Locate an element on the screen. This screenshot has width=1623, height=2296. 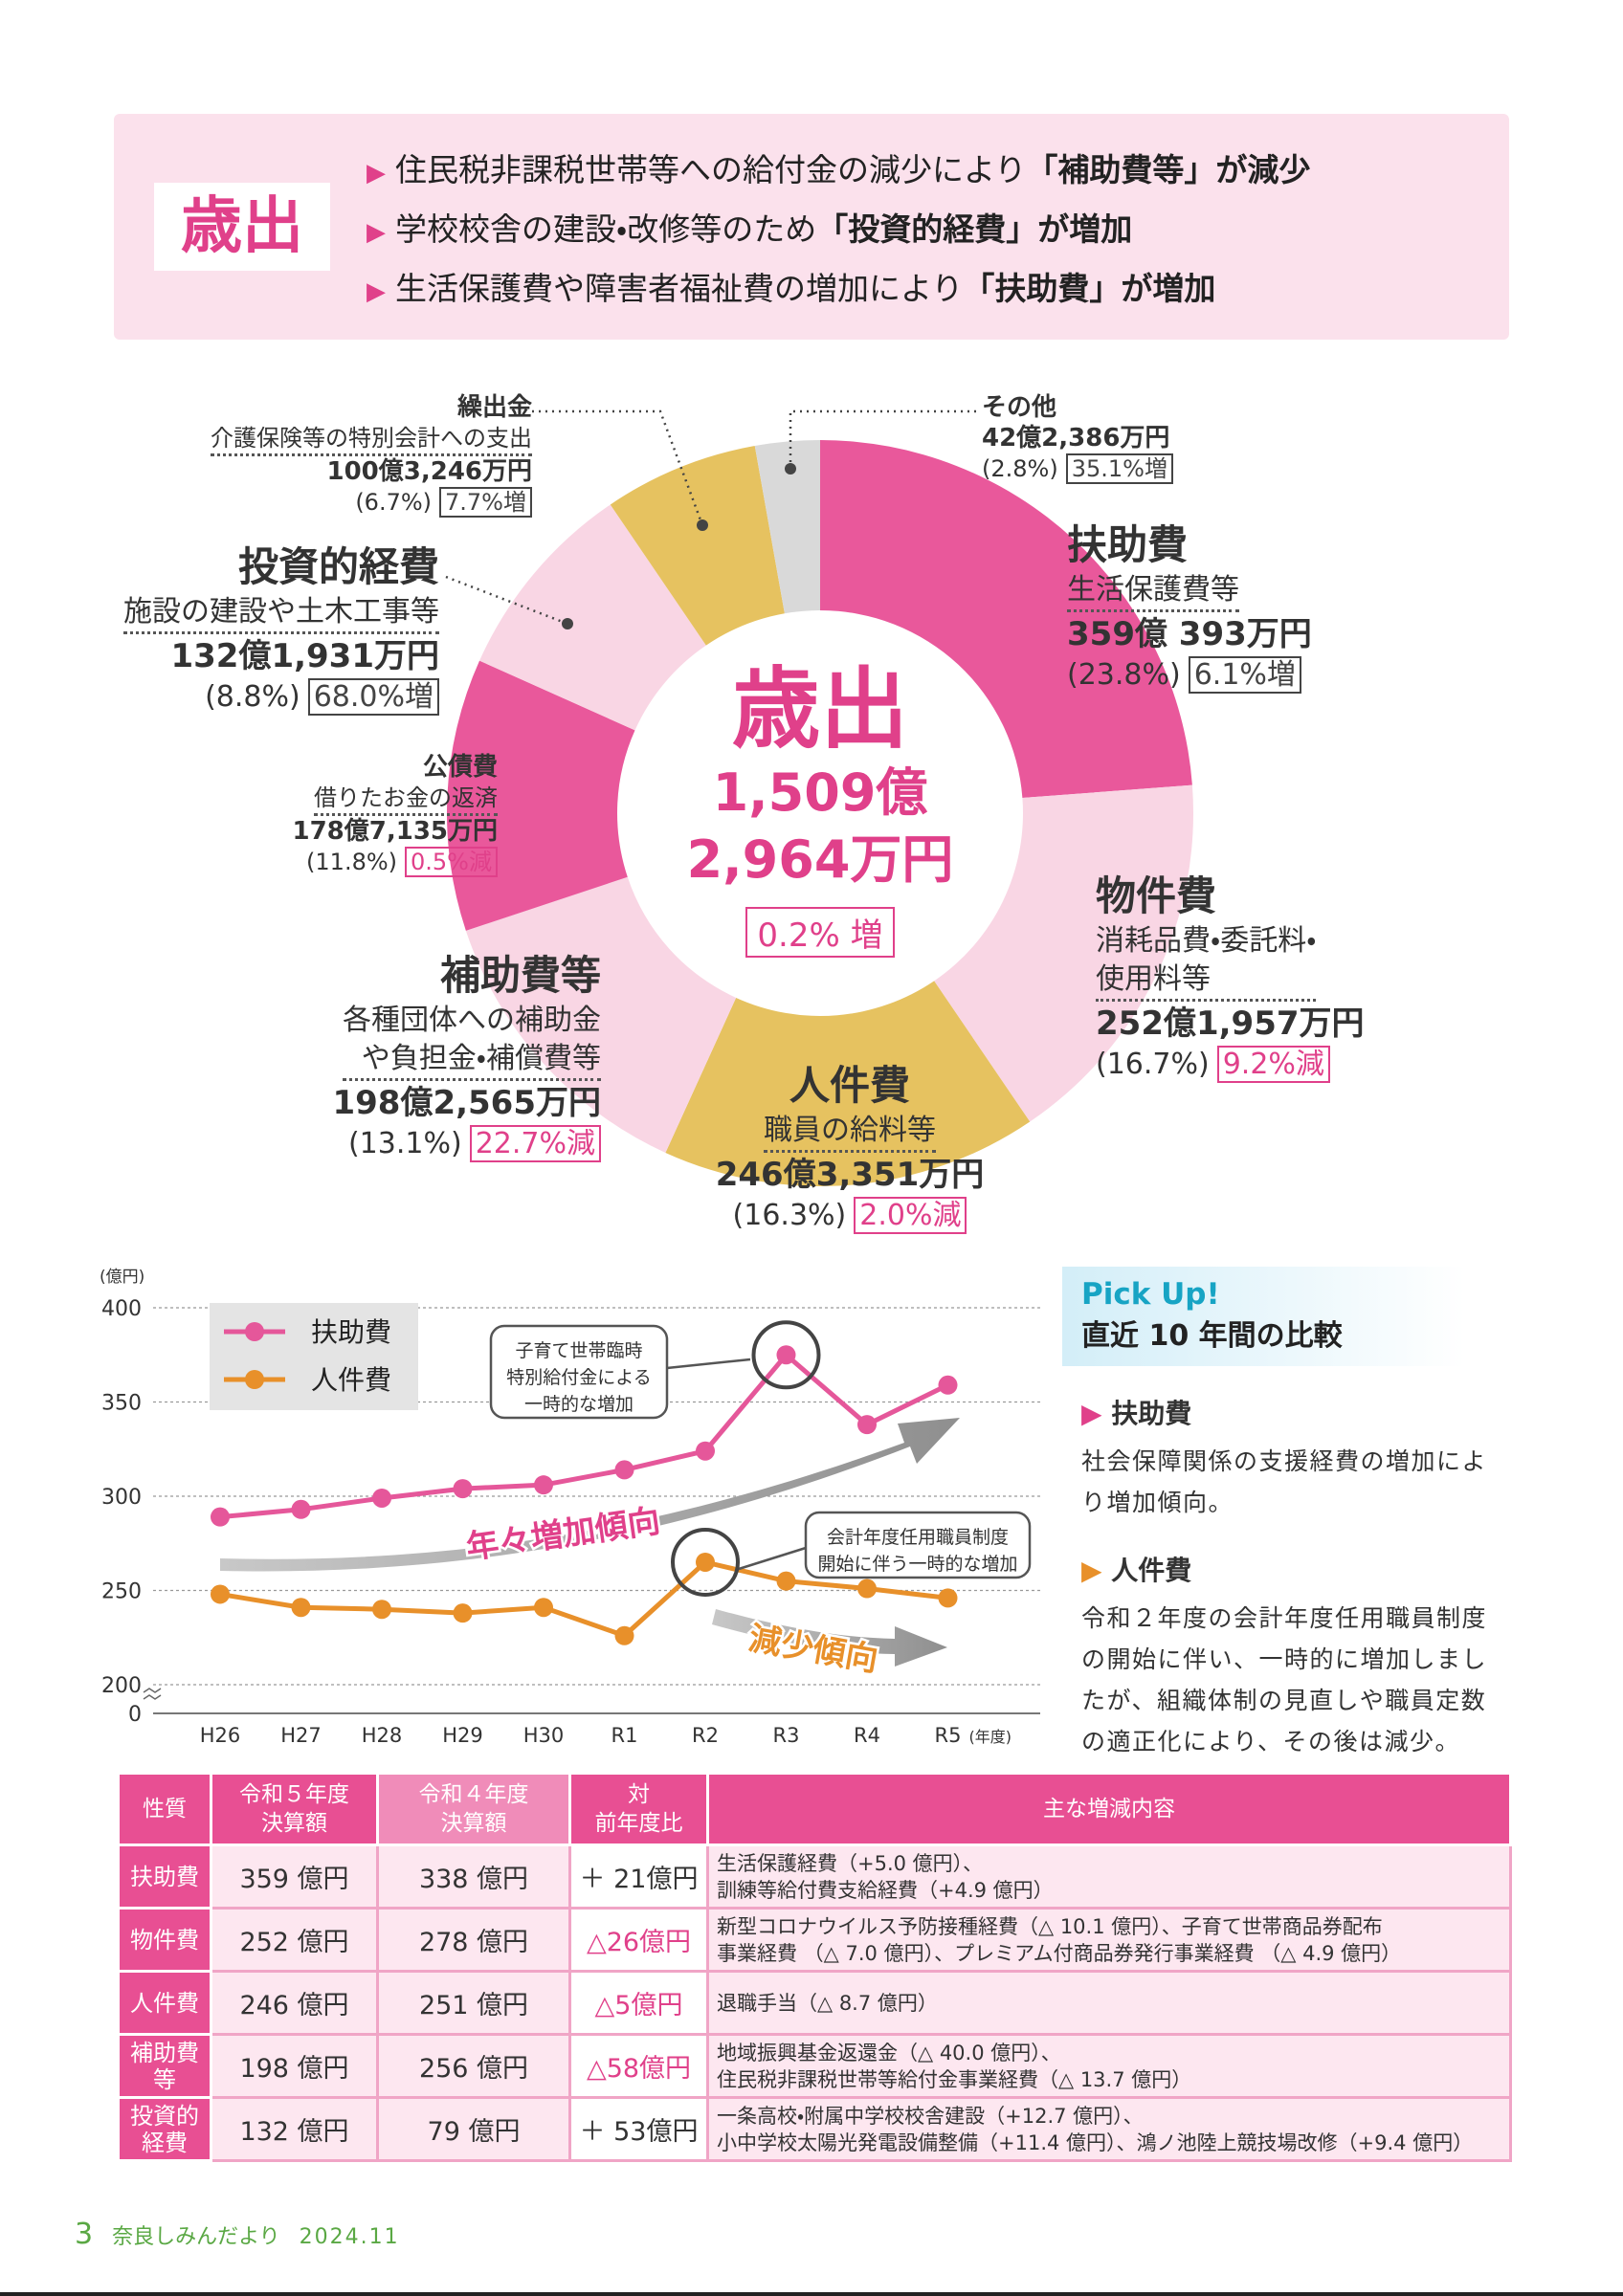
segment-share: (16.3%) is located at coordinates (789, 1215).